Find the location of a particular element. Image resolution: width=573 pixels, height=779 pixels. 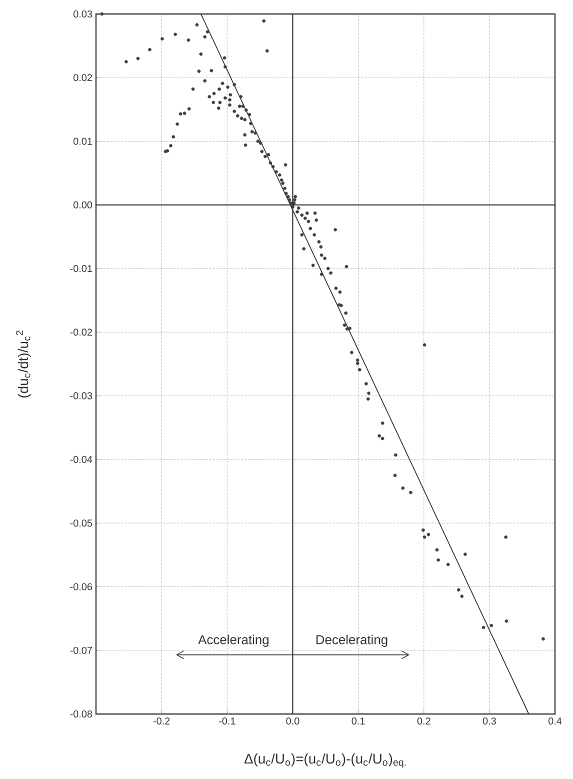

y-tick-label: 0.02 is located at coordinates (82, 78).